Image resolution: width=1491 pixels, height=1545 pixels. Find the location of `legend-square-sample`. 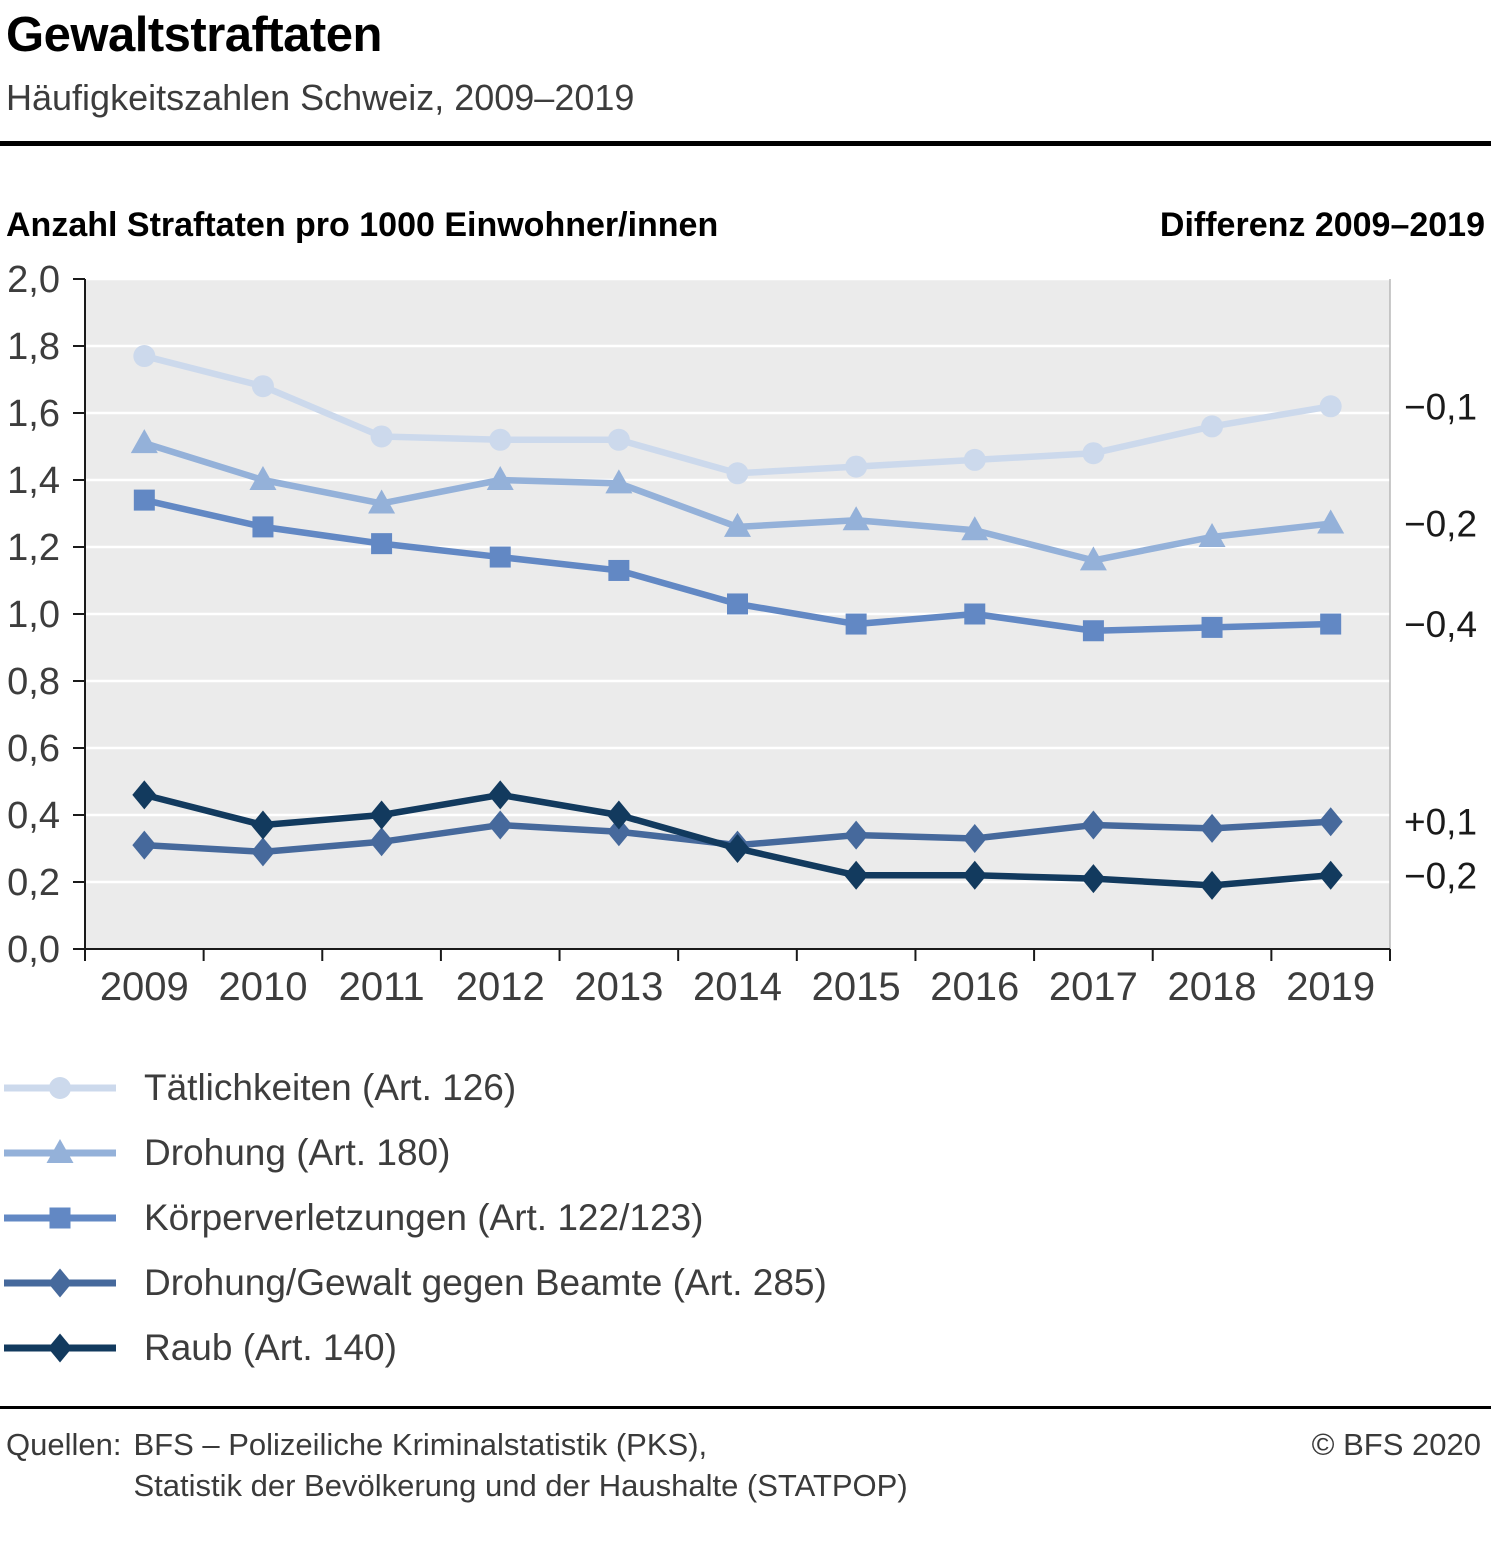

legend-square-sample is located at coordinates (60, 1218).